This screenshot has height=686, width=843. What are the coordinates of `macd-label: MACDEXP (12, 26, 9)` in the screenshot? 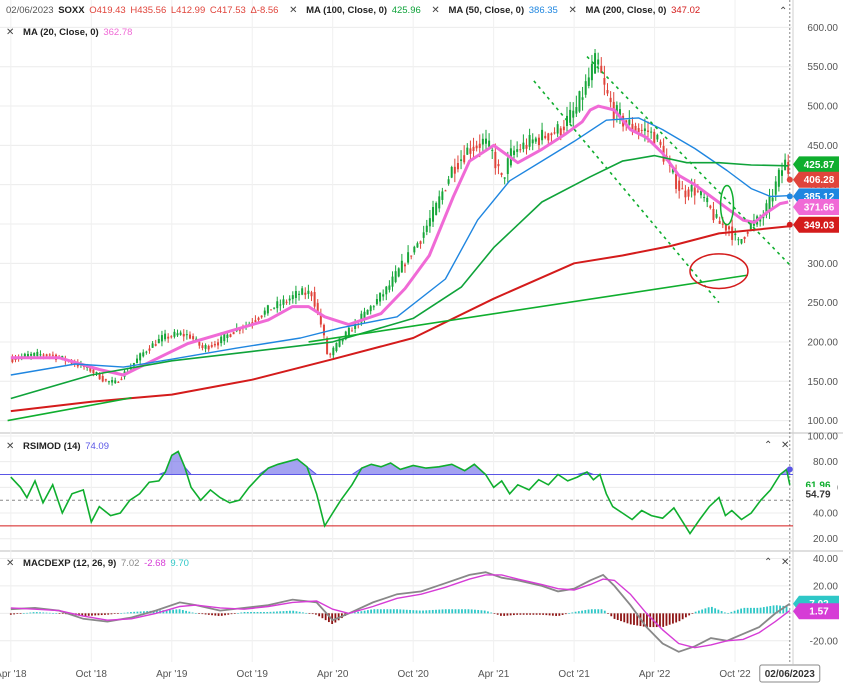 It's located at (70, 563).